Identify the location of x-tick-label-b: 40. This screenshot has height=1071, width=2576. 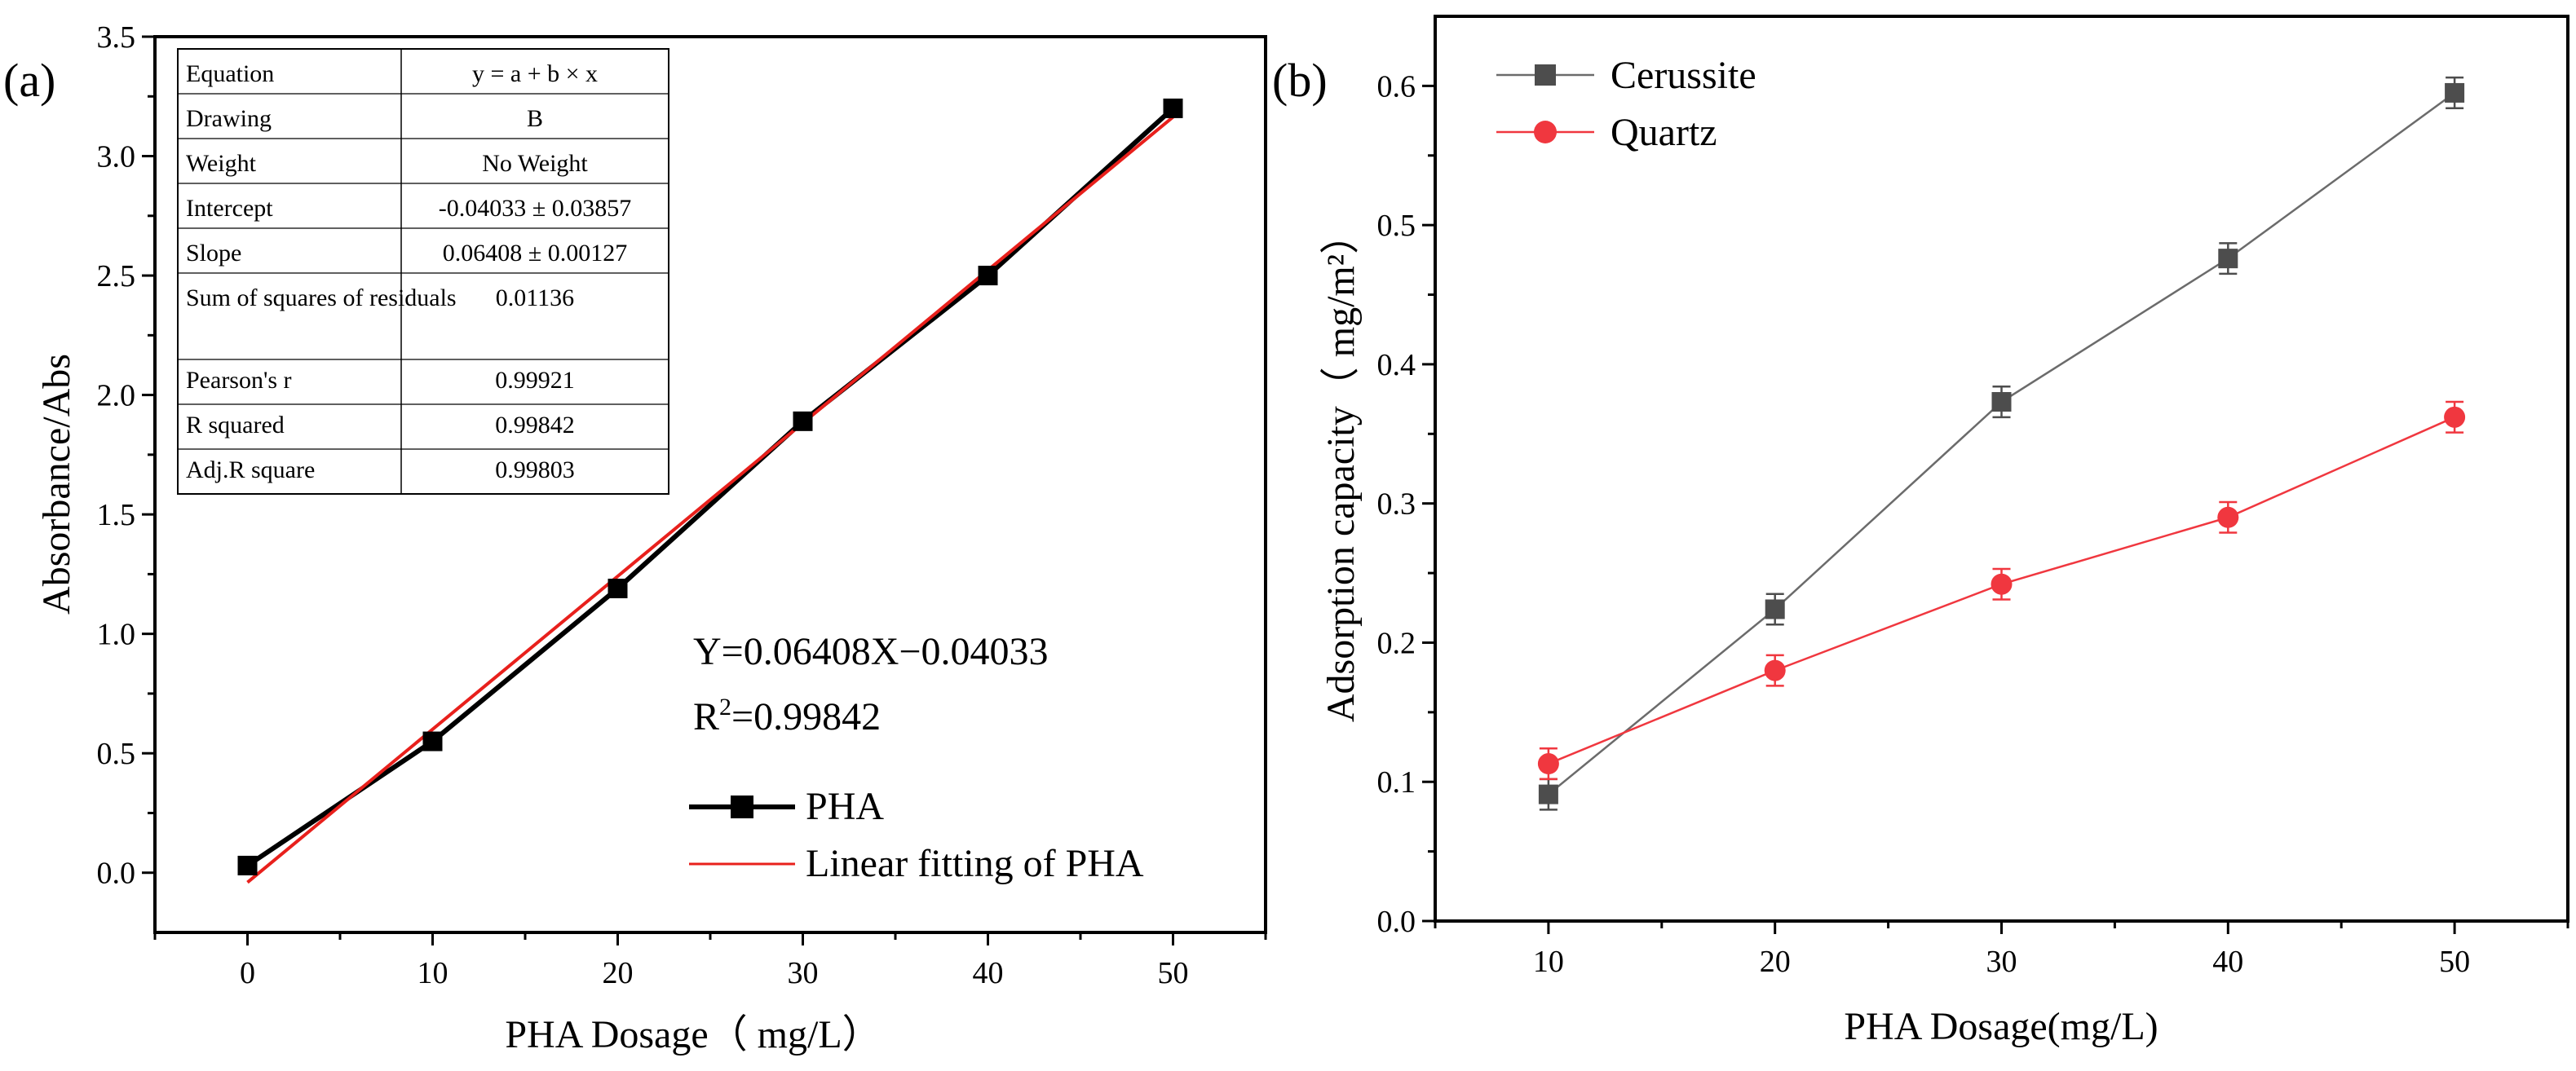
(2227, 962).